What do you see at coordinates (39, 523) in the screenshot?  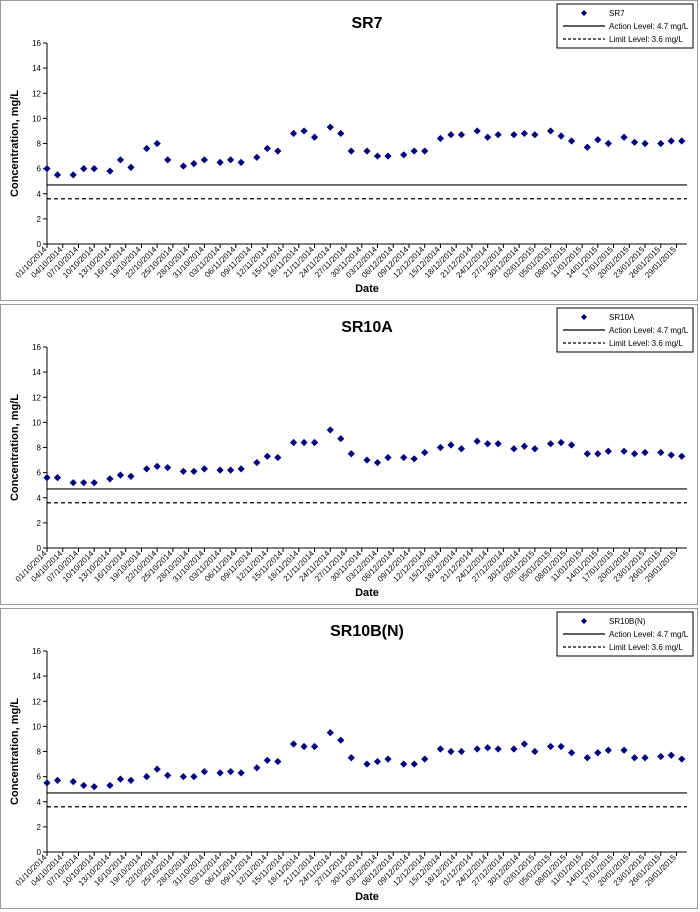 I see `y-tick-label: 2` at bounding box center [39, 523].